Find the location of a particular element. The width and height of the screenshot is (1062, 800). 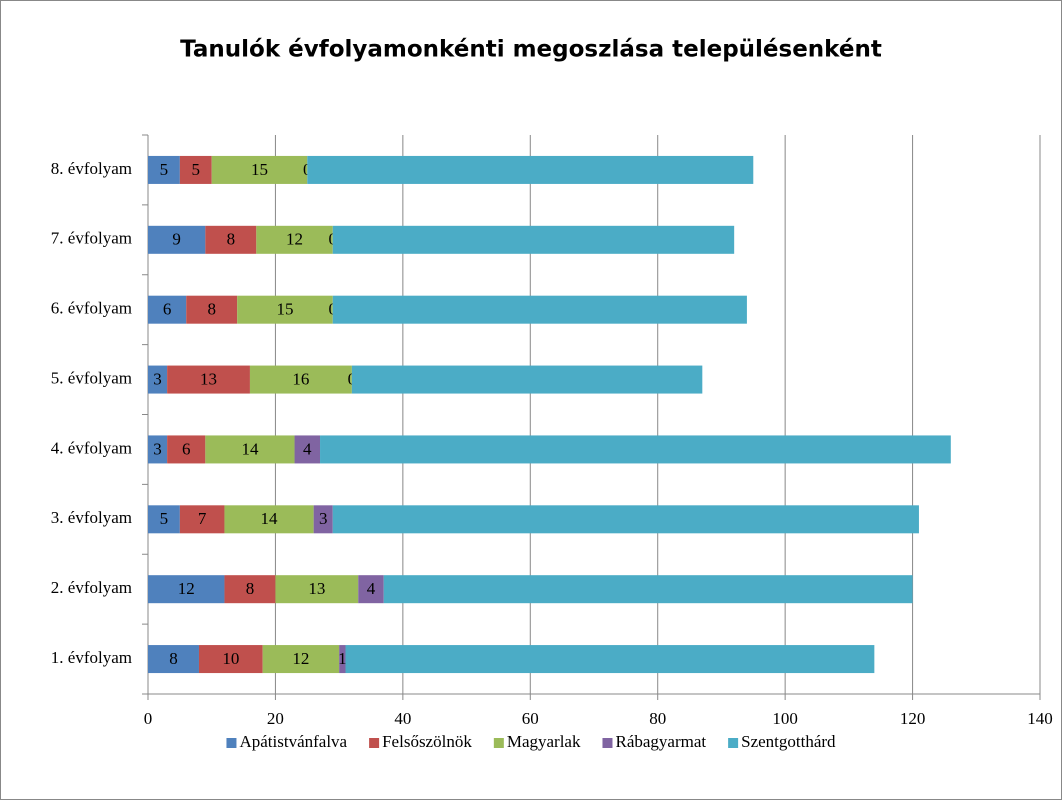

y-tick-label: 1. évfolyam is located at coordinates (91, 657).